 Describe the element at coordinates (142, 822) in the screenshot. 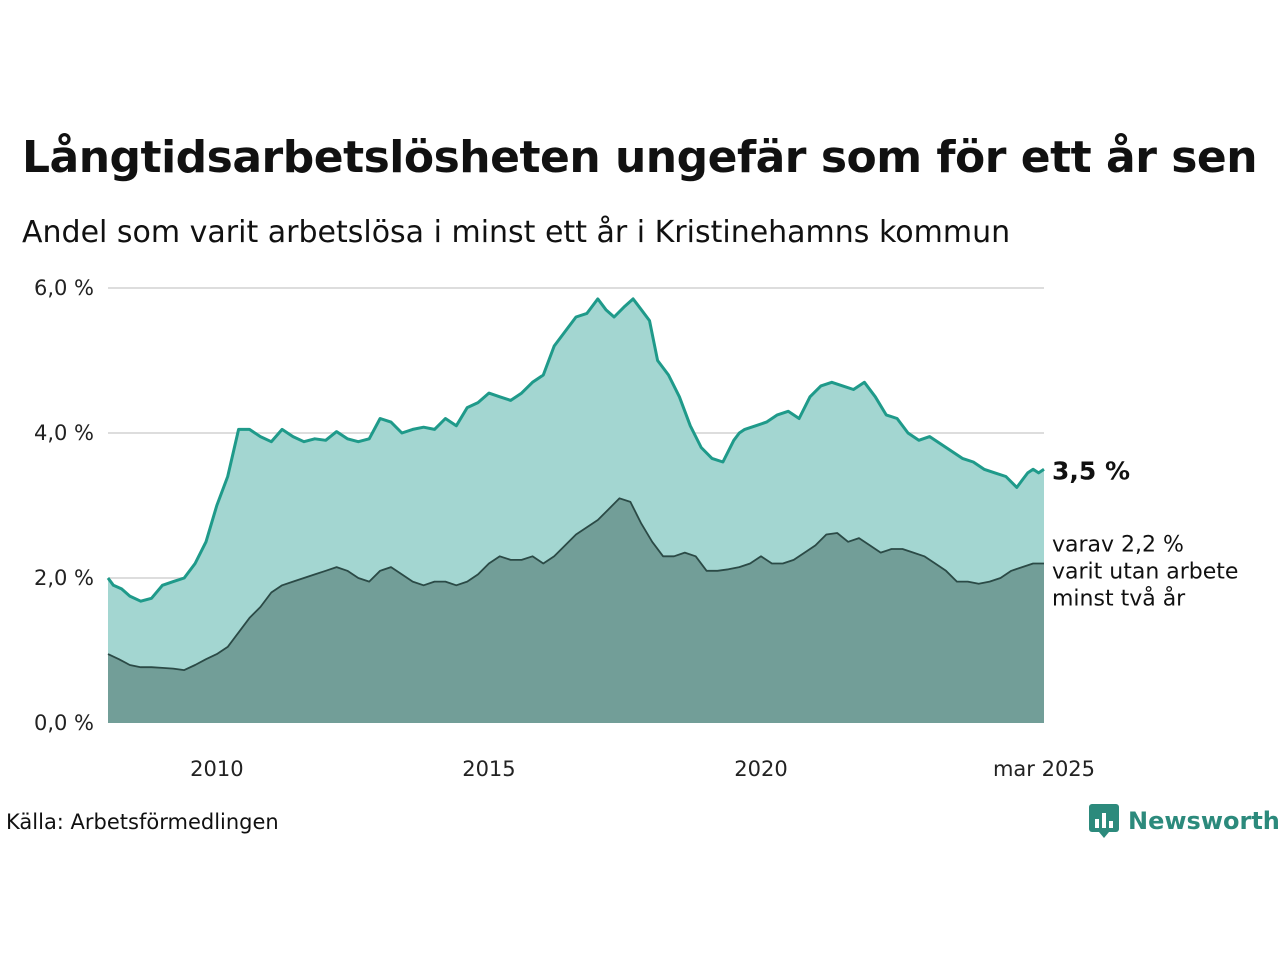

I see `source-note: Källa: Arbetsförmedlingen` at that location.